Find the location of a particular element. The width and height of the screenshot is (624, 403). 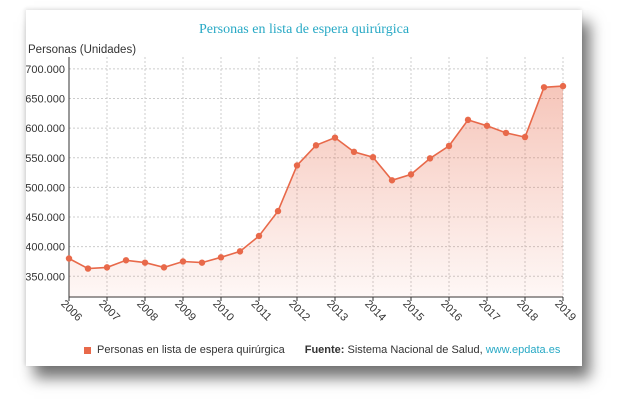

chart-title: Personas en lista de espera quirúrgica is located at coordinates (304, 29).